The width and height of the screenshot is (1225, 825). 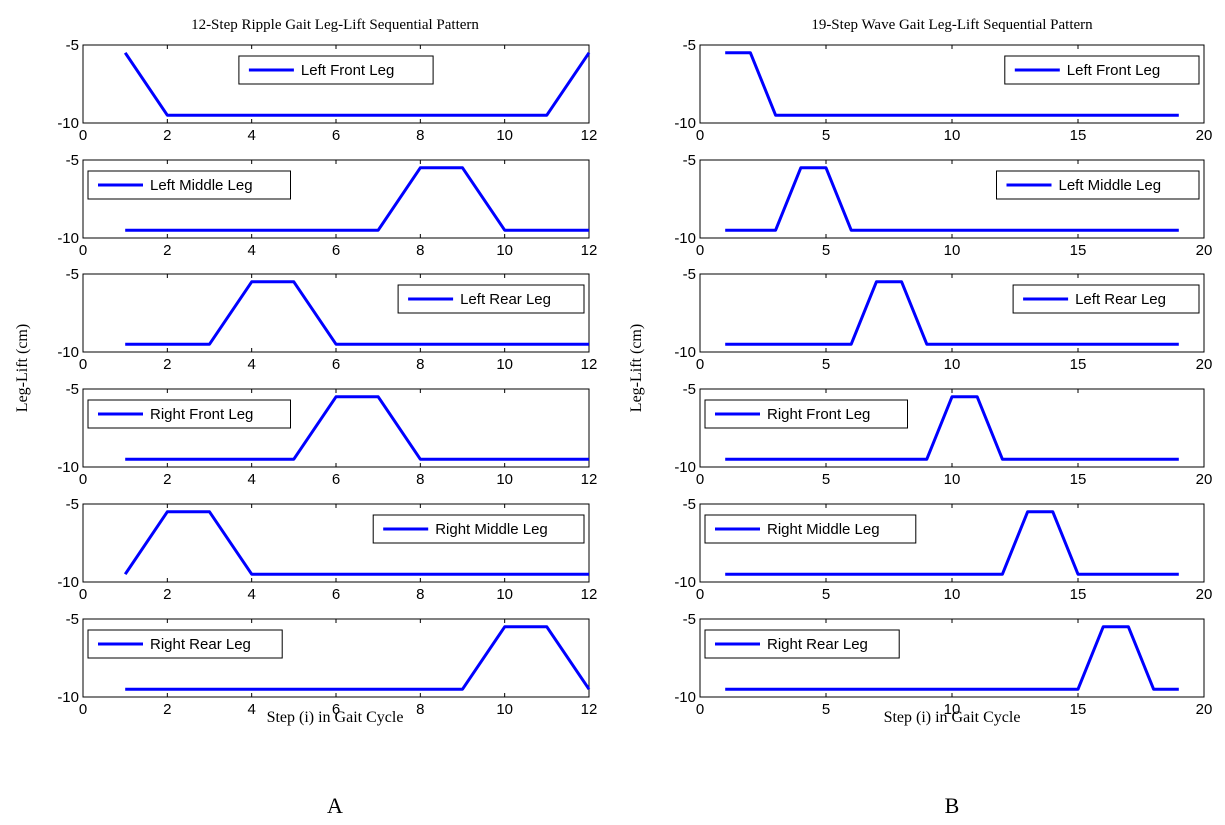 What do you see at coordinates (818, 414) in the screenshot?
I see `legend-label: Right Front Leg` at bounding box center [818, 414].